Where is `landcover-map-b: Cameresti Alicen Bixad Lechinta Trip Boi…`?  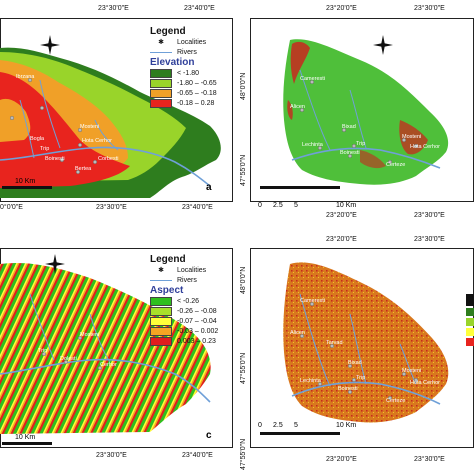 landcover-map-b: Cameresti Alicen Bixad Lechinta Trip Boi… is located at coordinates (354, 112).